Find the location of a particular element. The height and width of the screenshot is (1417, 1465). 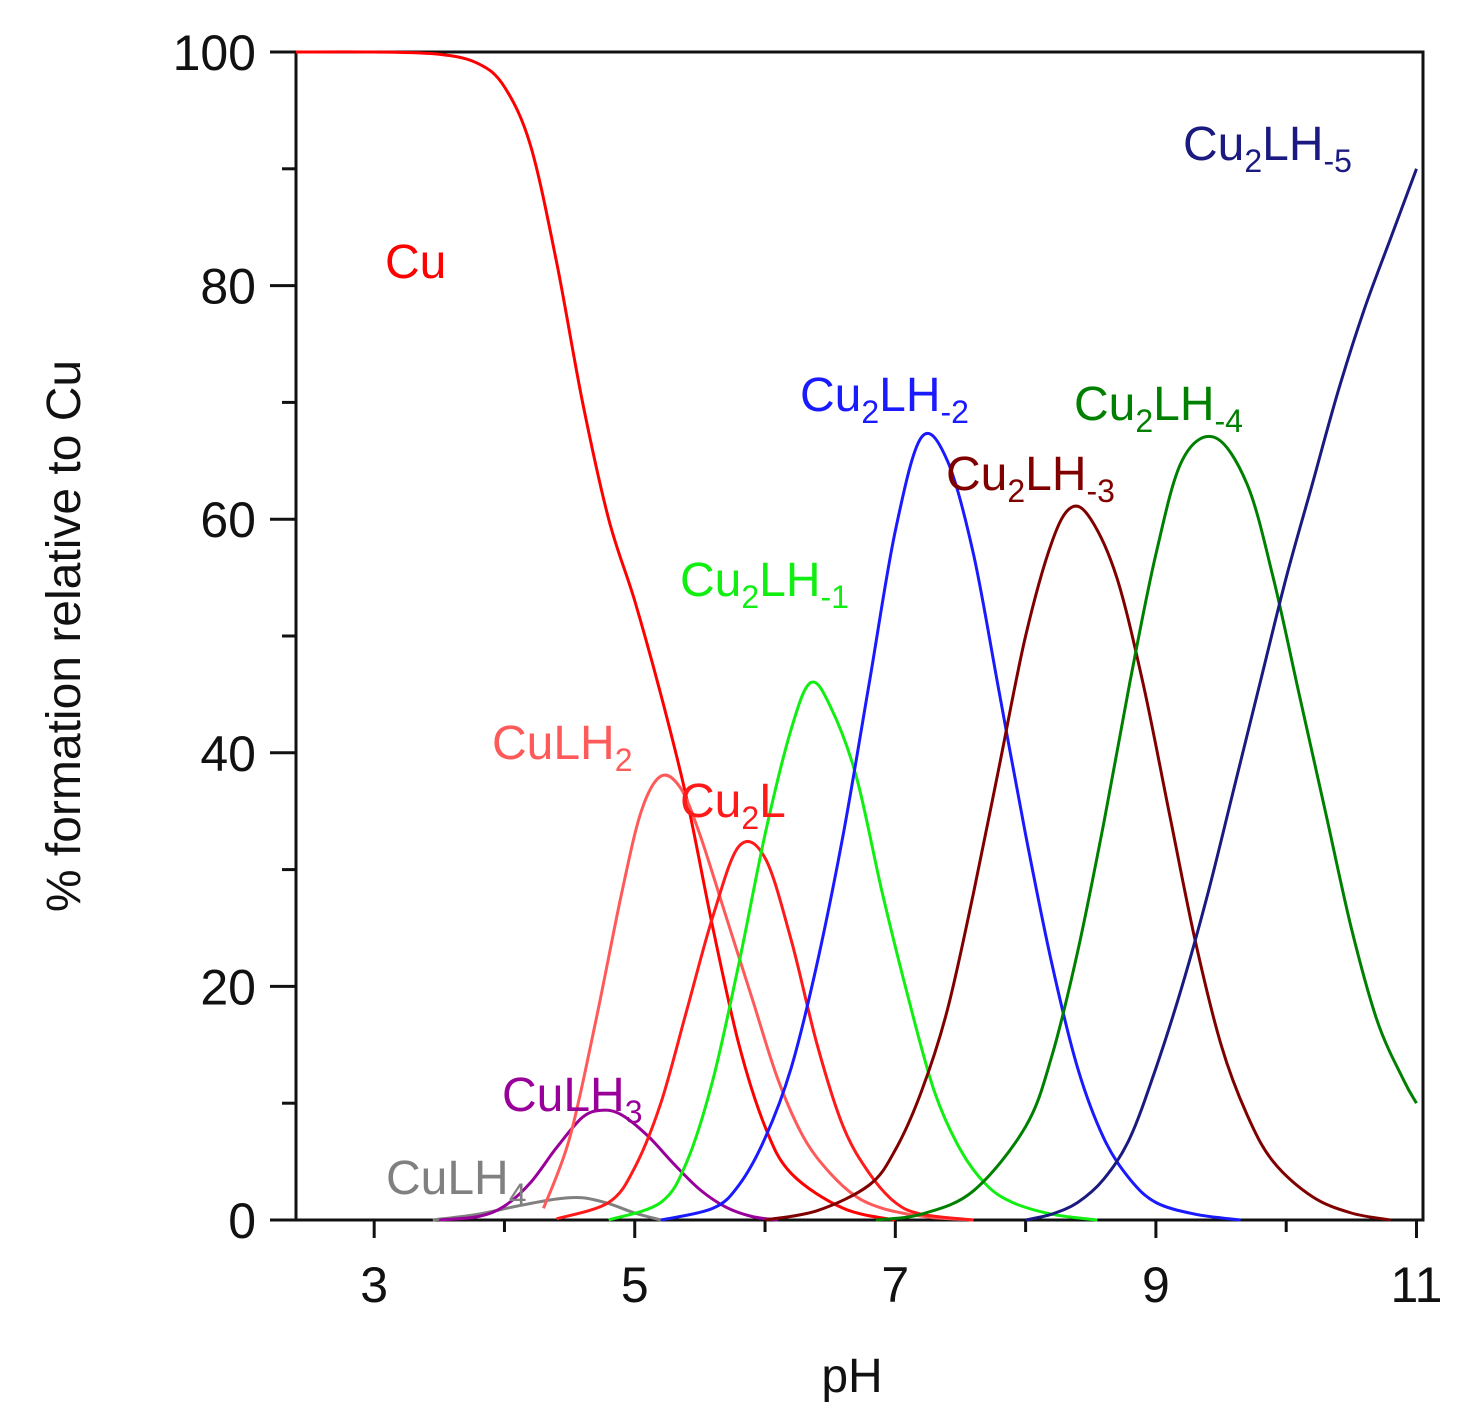

x-tick-label: 7 is located at coordinates (895, 1285).